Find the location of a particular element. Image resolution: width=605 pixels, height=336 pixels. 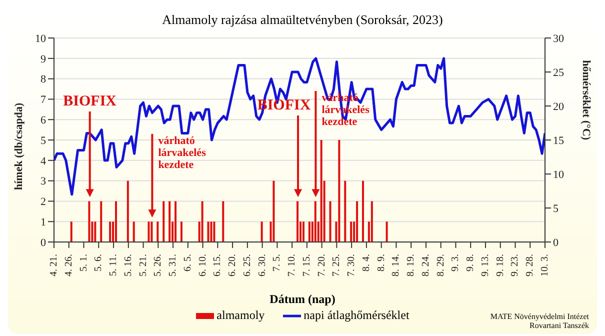

x-tick-label: 5. 21. is located at coordinates (143, 265).